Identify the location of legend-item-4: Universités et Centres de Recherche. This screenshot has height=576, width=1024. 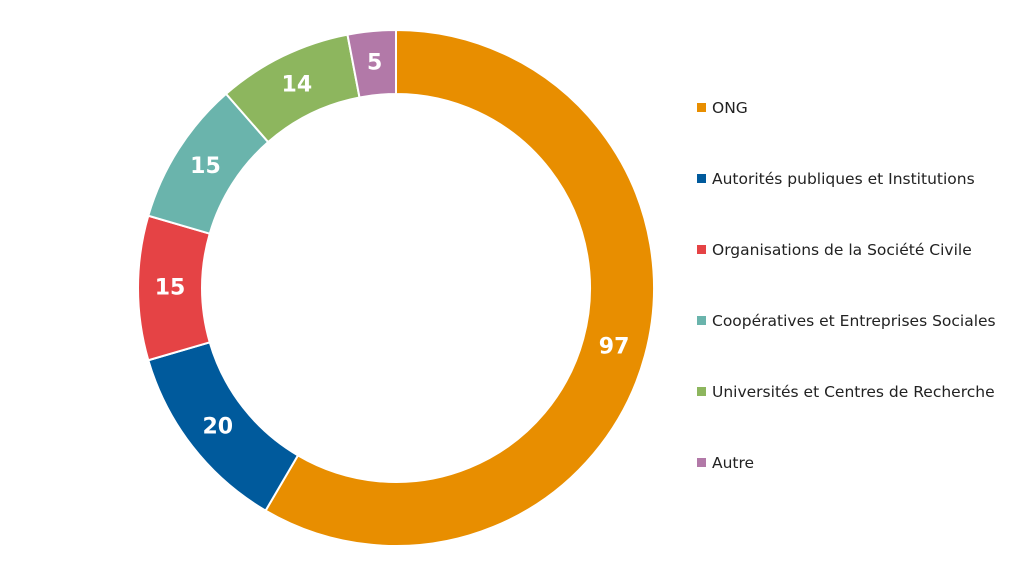
(860, 416).